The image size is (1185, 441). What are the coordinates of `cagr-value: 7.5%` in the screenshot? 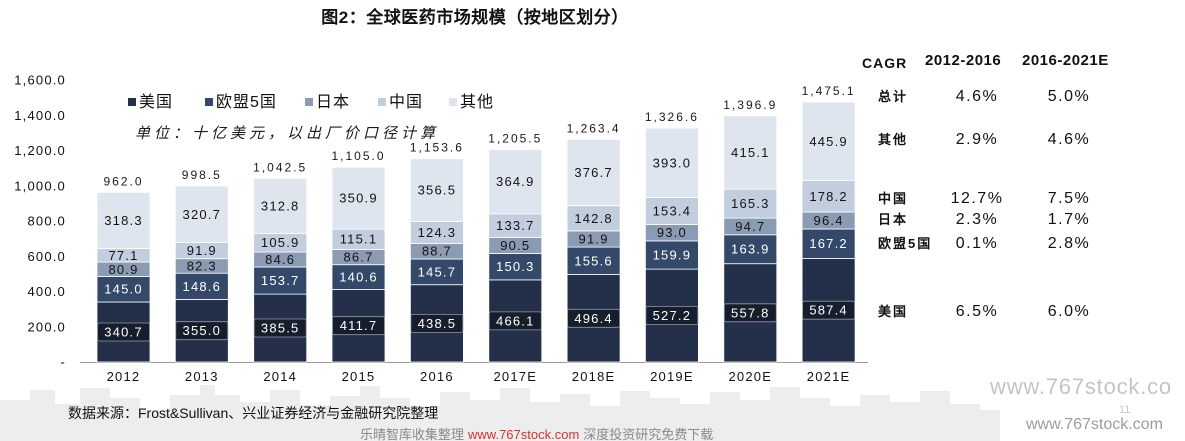 It's located at (1069, 198).